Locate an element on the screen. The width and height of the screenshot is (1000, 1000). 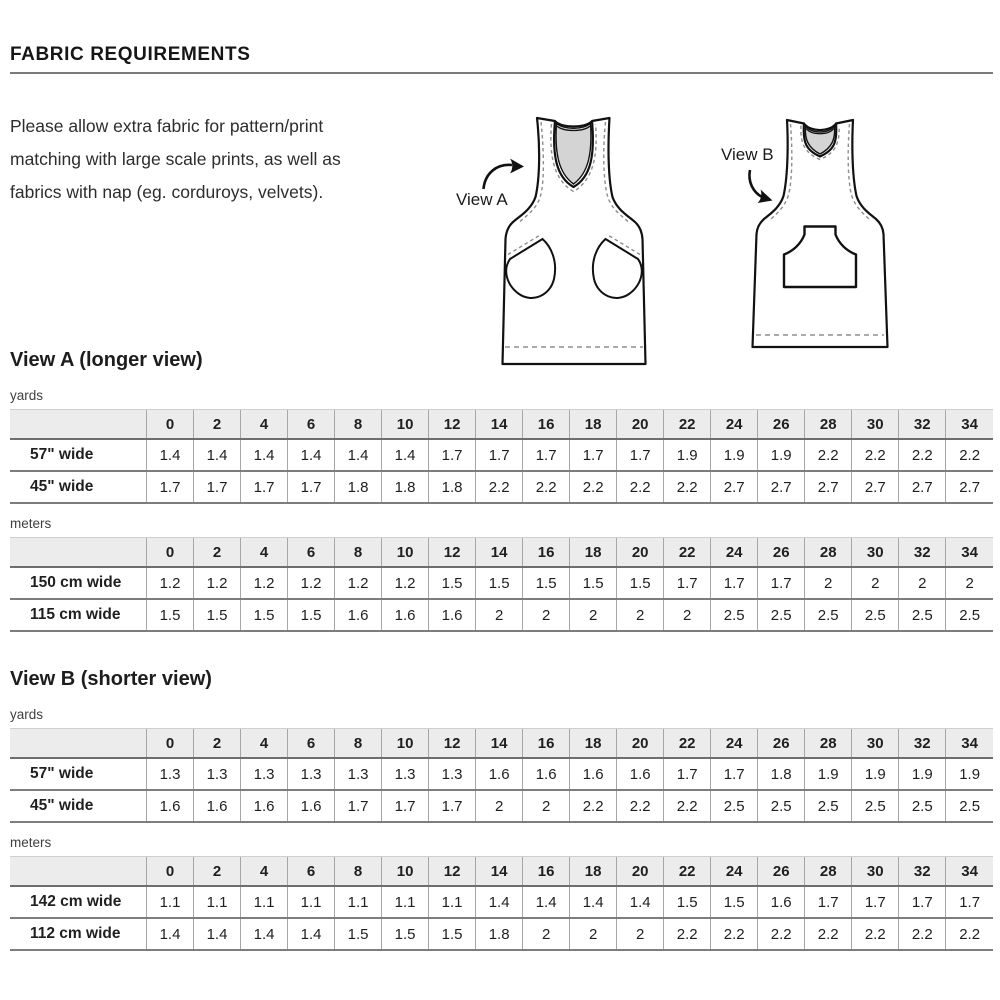
size-header-cell: 22 is located at coordinates (687, 743).